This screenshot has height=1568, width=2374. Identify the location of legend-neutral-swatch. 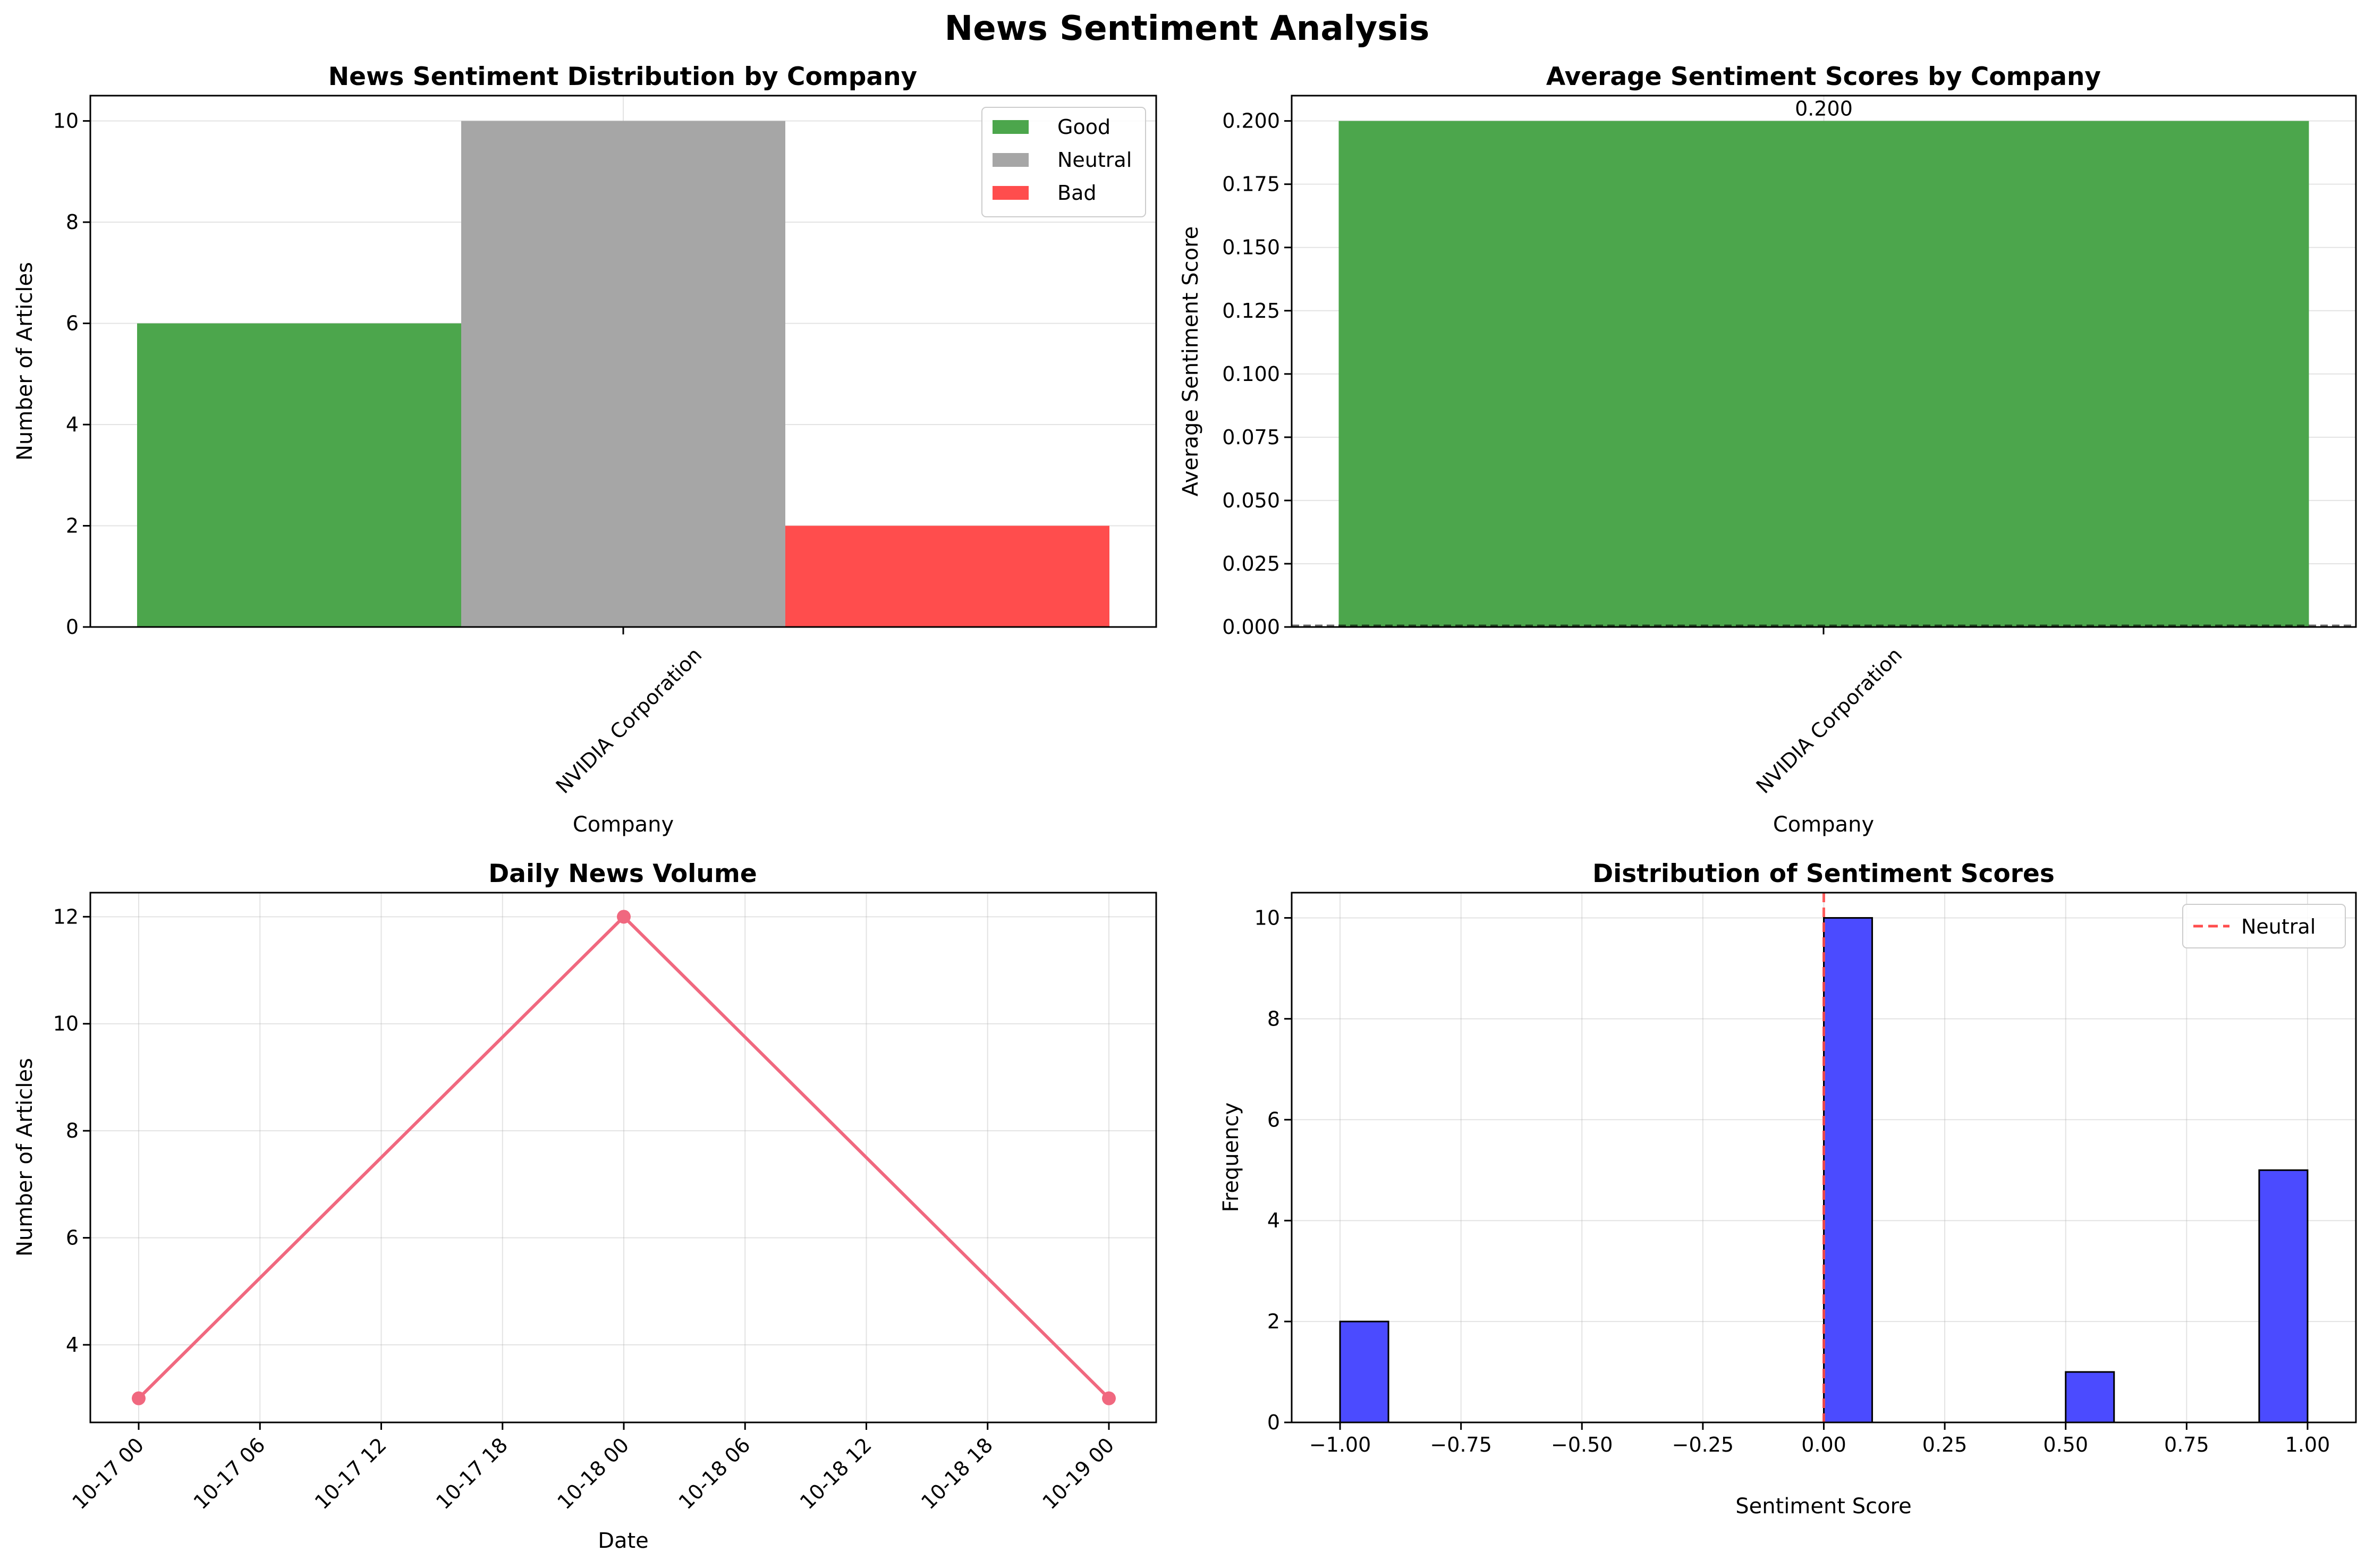
(1011, 160).